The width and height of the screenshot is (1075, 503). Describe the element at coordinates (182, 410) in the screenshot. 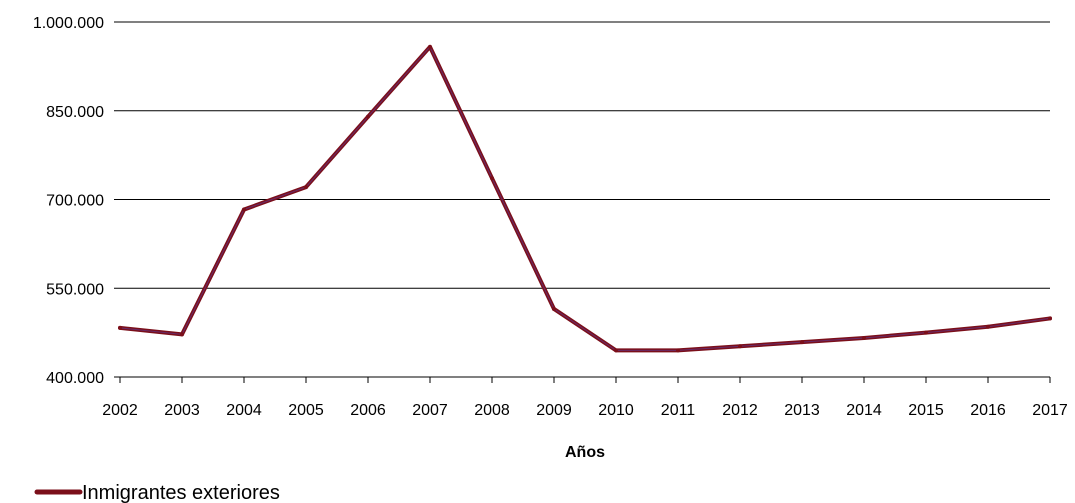

I see `x-tick-label: 2003` at that location.